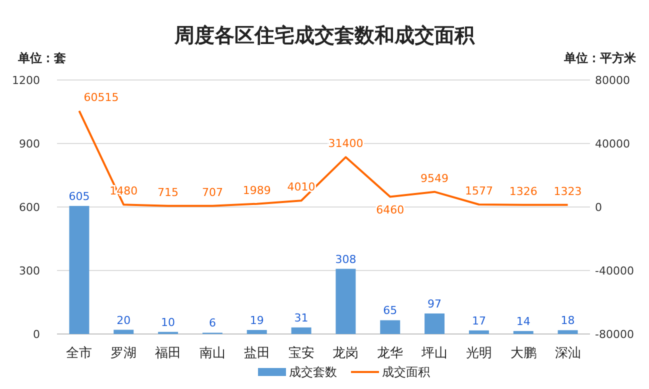 This screenshot has height=389, width=649. I want to click on x-tick-label: 南山, so click(212, 353).